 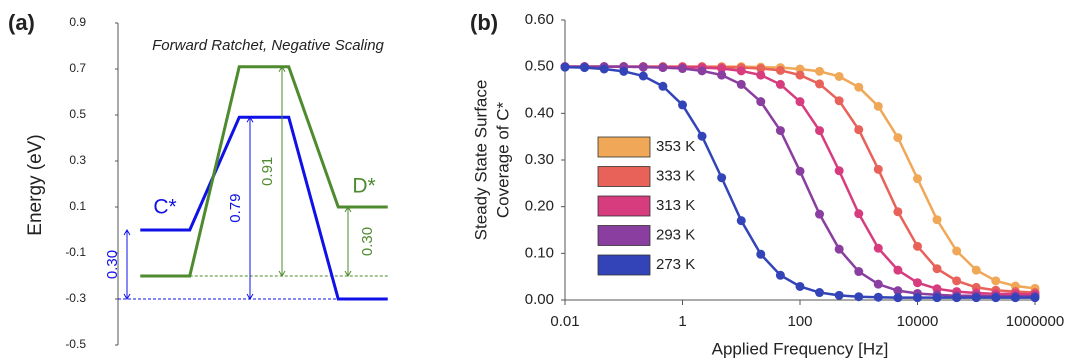 I want to click on state-label: D*, so click(x=363, y=186).